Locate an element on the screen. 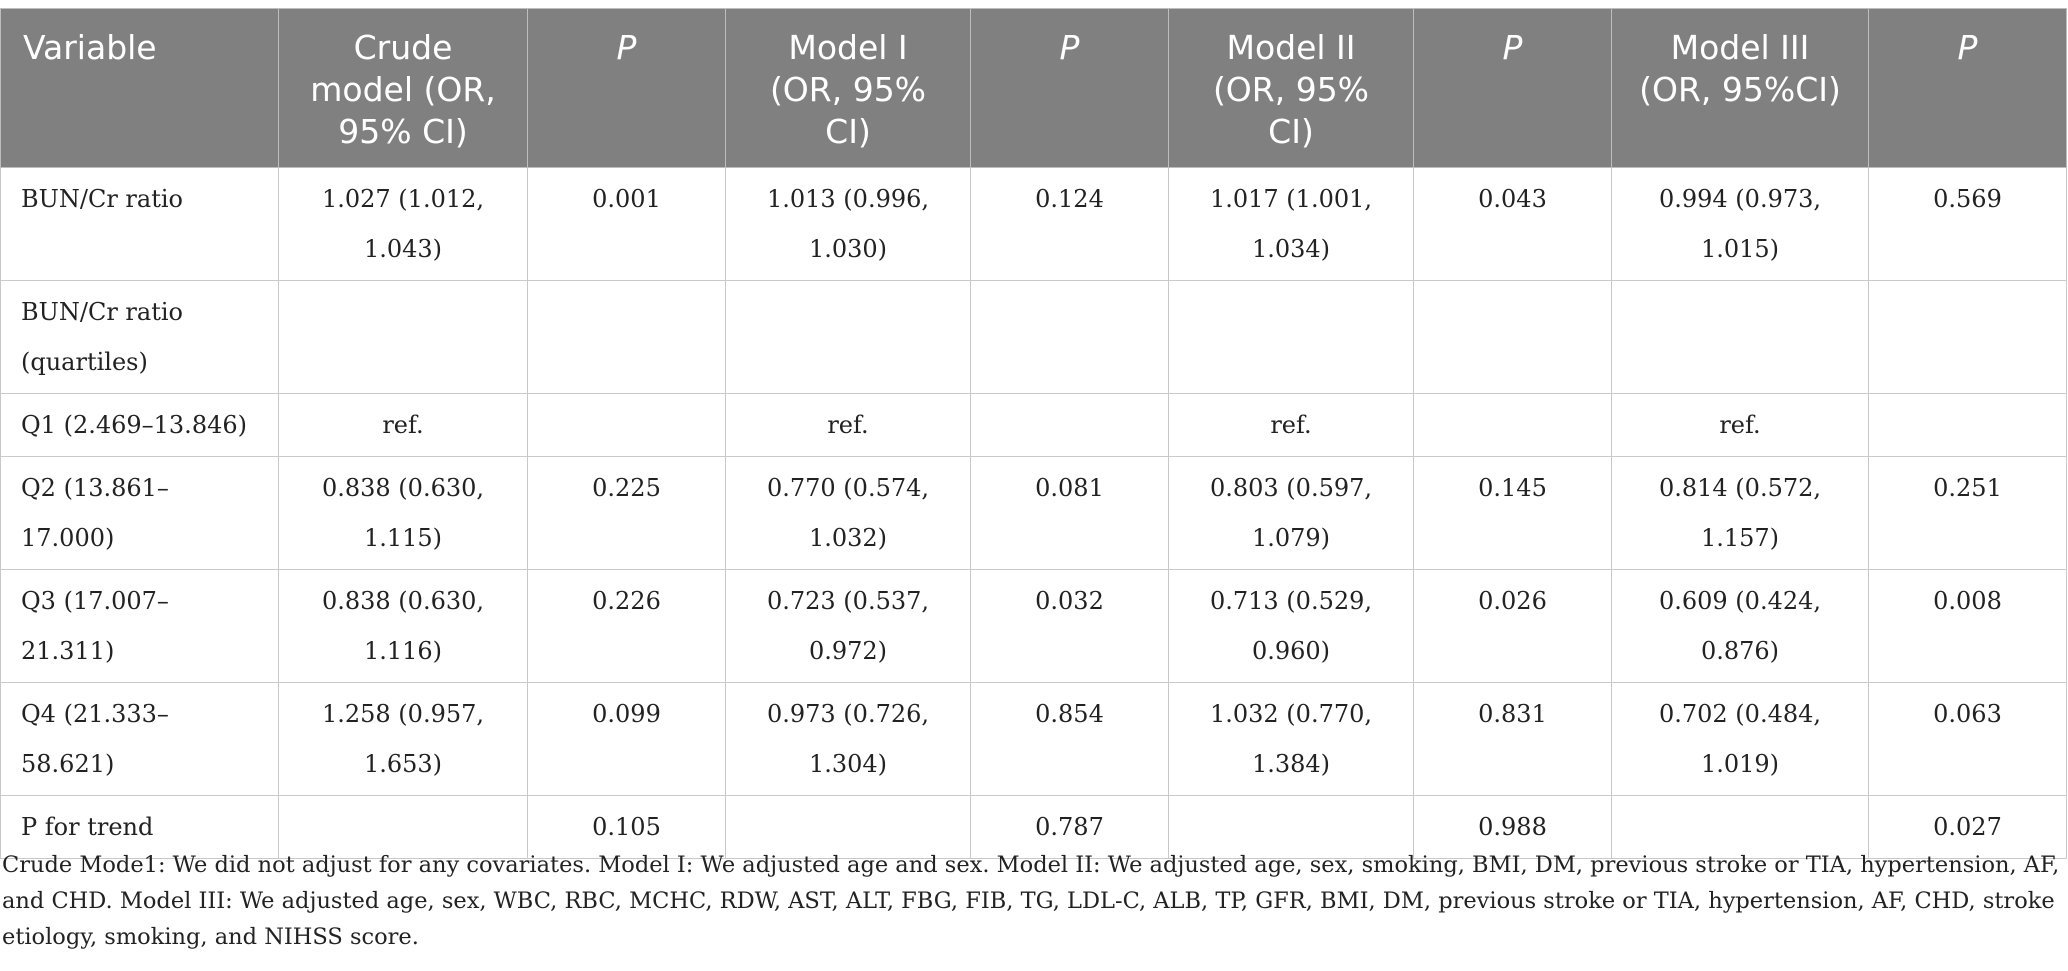  cell-model1-p: 0.787 is located at coordinates (1069, 827).